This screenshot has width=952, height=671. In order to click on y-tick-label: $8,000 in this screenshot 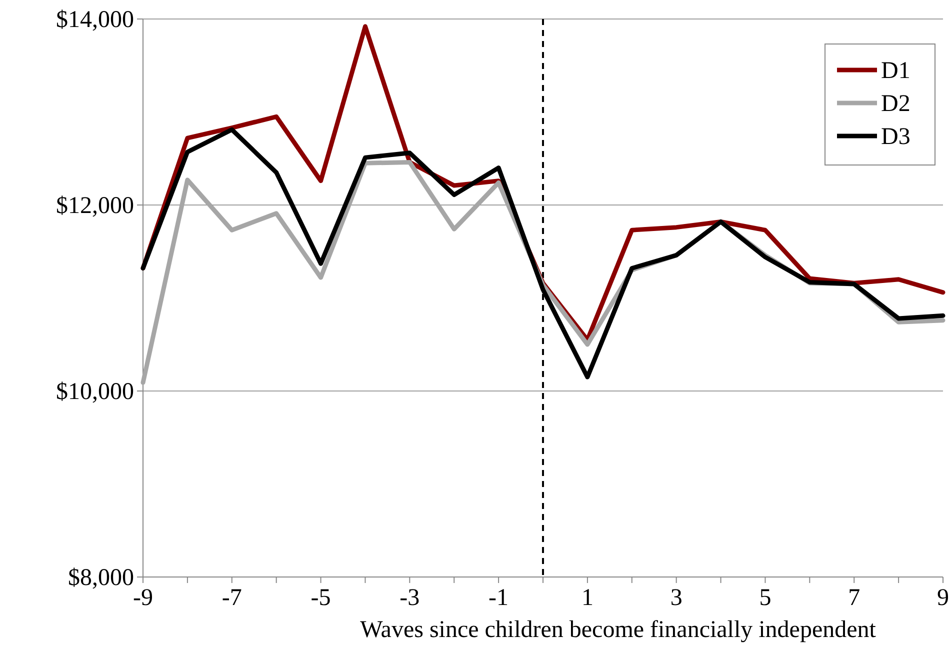, I will do `click(101, 578)`.